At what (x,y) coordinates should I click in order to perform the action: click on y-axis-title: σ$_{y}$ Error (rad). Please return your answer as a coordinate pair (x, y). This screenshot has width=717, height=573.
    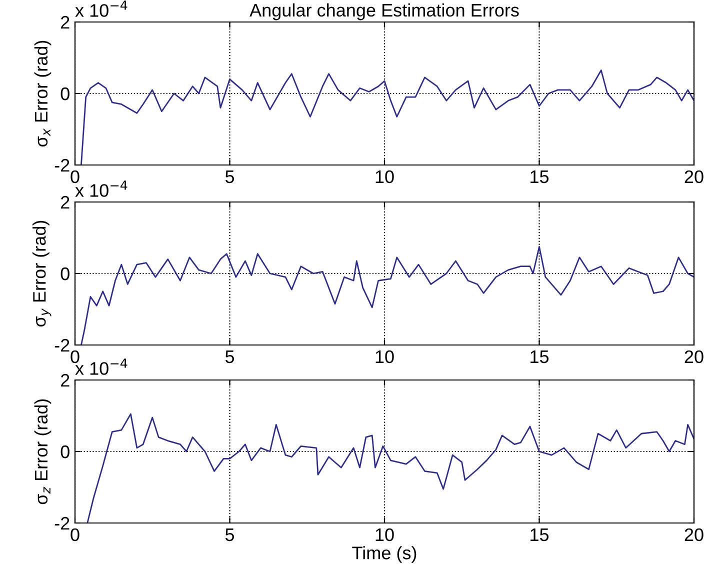
    Looking at the image, I should click on (42, 273).